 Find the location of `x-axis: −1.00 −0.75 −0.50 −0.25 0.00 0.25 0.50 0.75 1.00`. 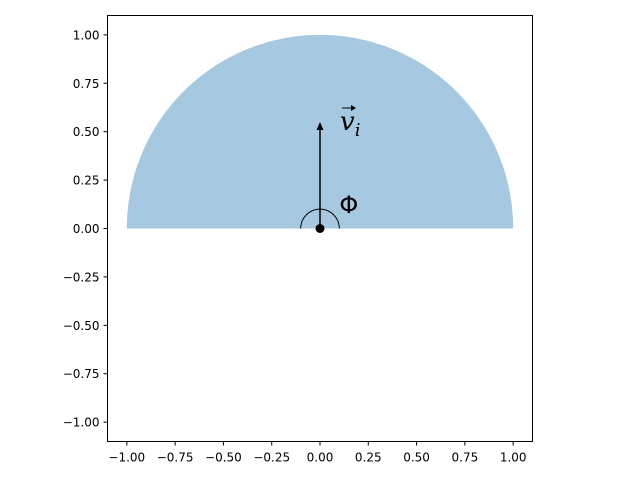

x-axis: −1.00 −0.75 −0.50 −0.25 0.00 0.25 0.50 0.75 1.00 is located at coordinates (317, 453).